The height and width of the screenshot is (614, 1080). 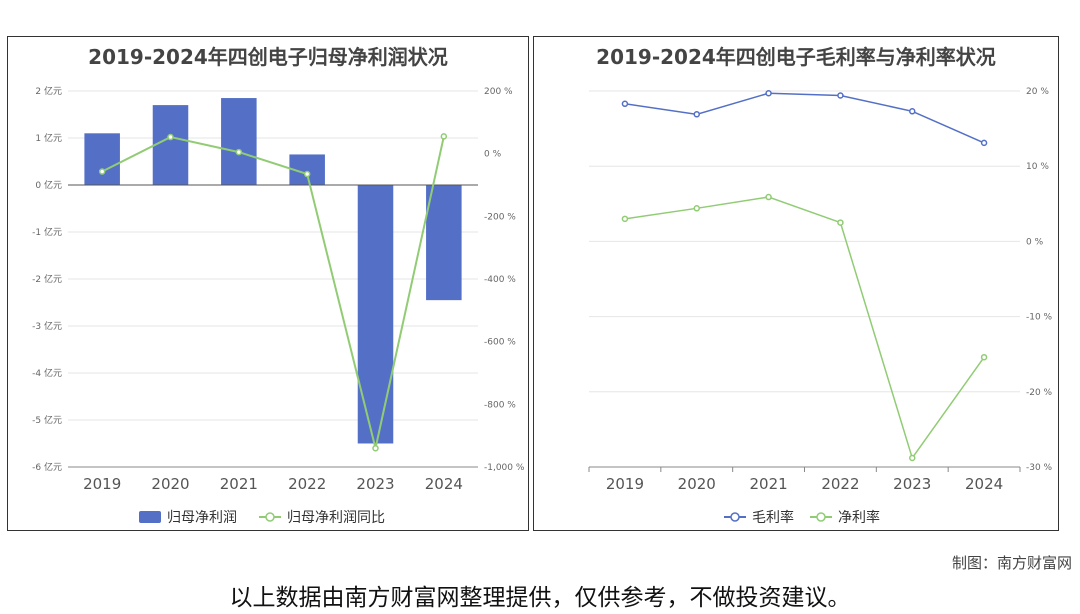 I want to click on legend-label: 归母净利润同比, so click(x=336, y=517).